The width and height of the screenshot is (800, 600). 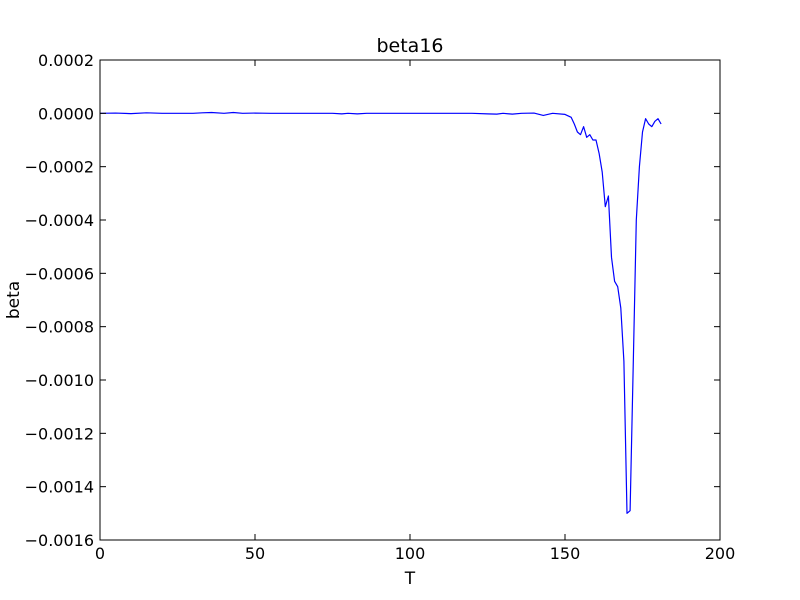 I want to click on y-tick-label: −0.0002, so click(x=59, y=167).